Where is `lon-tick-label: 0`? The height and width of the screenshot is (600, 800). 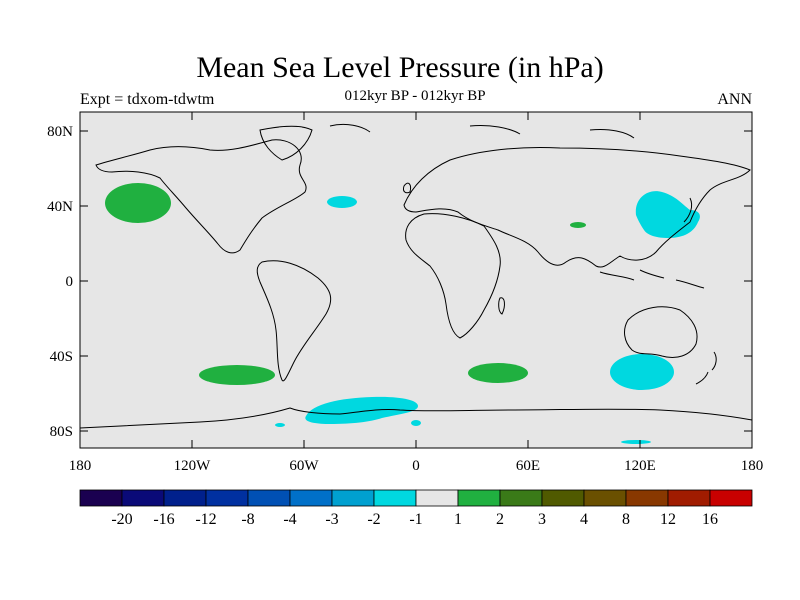 lon-tick-label: 0 is located at coordinates (416, 466).